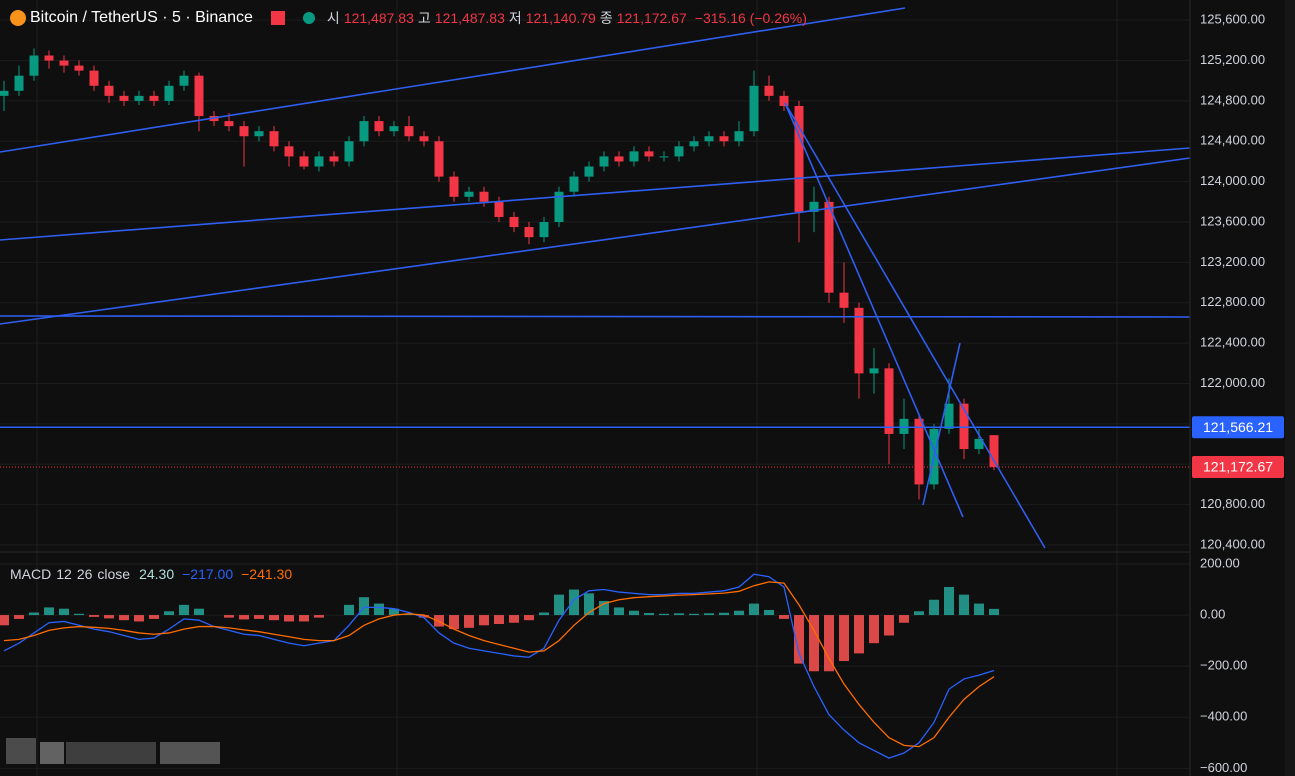  Describe the element at coordinates (141, 17) in the screenshot. I see `symbol-title: Bitcoin / TetherUS · 5 · Binance` at that location.